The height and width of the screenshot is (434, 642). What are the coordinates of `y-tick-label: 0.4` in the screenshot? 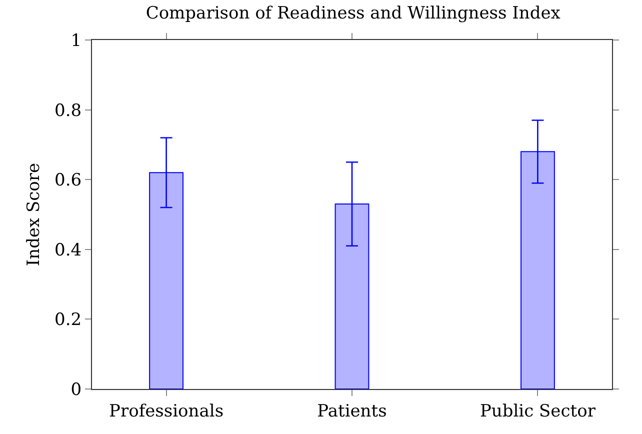 It's located at (68, 250).